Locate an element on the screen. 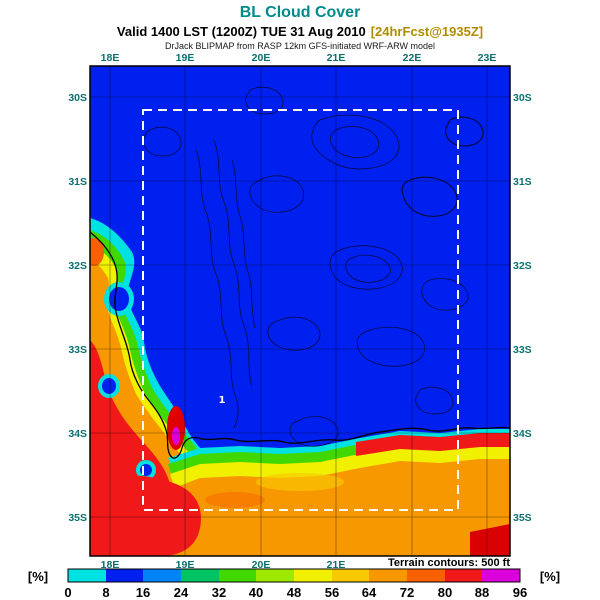 The width and height of the screenshot is (600, 600). cloud-region-southeast-red is located at coordinates (490, 540).